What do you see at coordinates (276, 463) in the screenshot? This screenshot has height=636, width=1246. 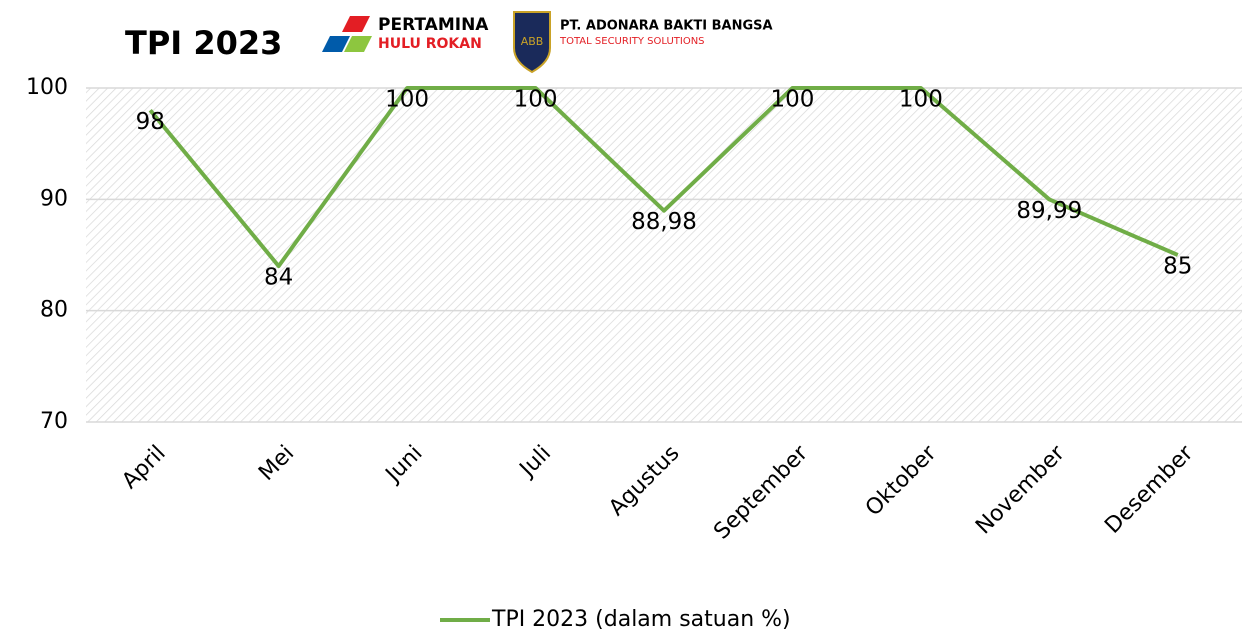 I see `x-tick-label: Mei` at bounding box center [276, 463].